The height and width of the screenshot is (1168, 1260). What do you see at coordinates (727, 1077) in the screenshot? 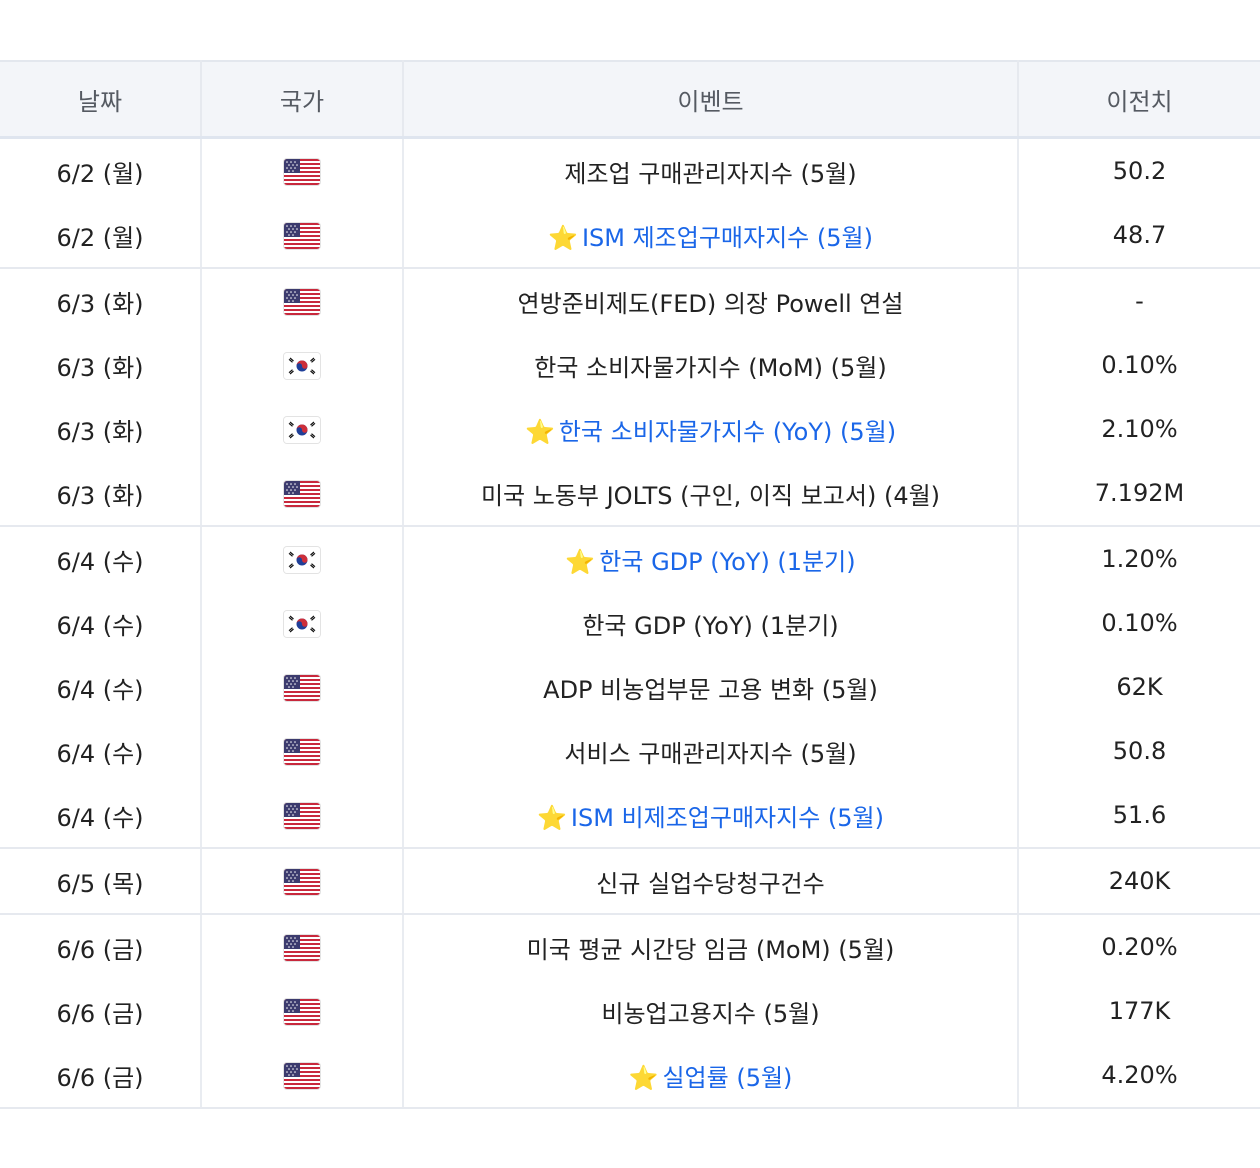
I see `event-link: 실업률 (5월)` at bounding box center [727, 1077].